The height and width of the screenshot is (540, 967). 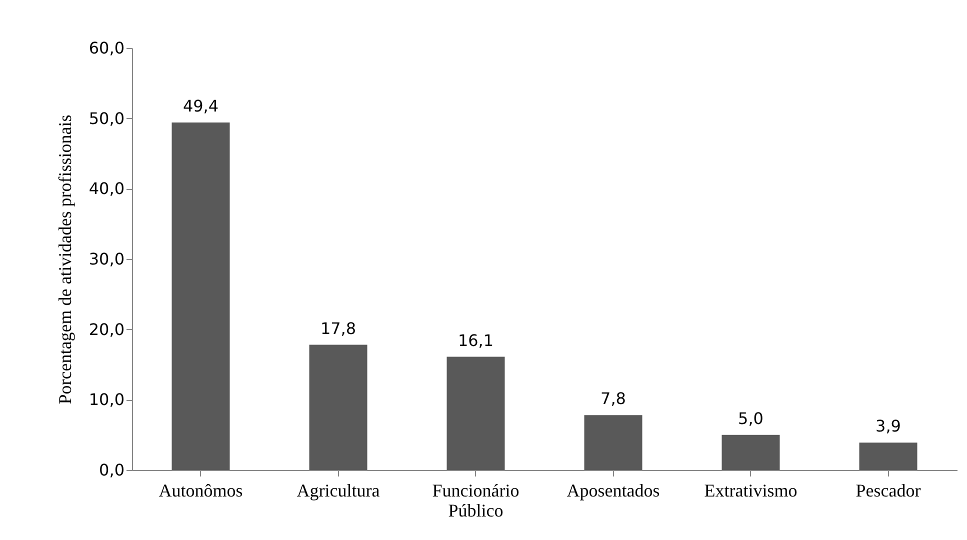 What do you see at coordinates (111, 470) in the screenshot?
I see `y-tick-label: 0,0` at bounding box center [111, 470].